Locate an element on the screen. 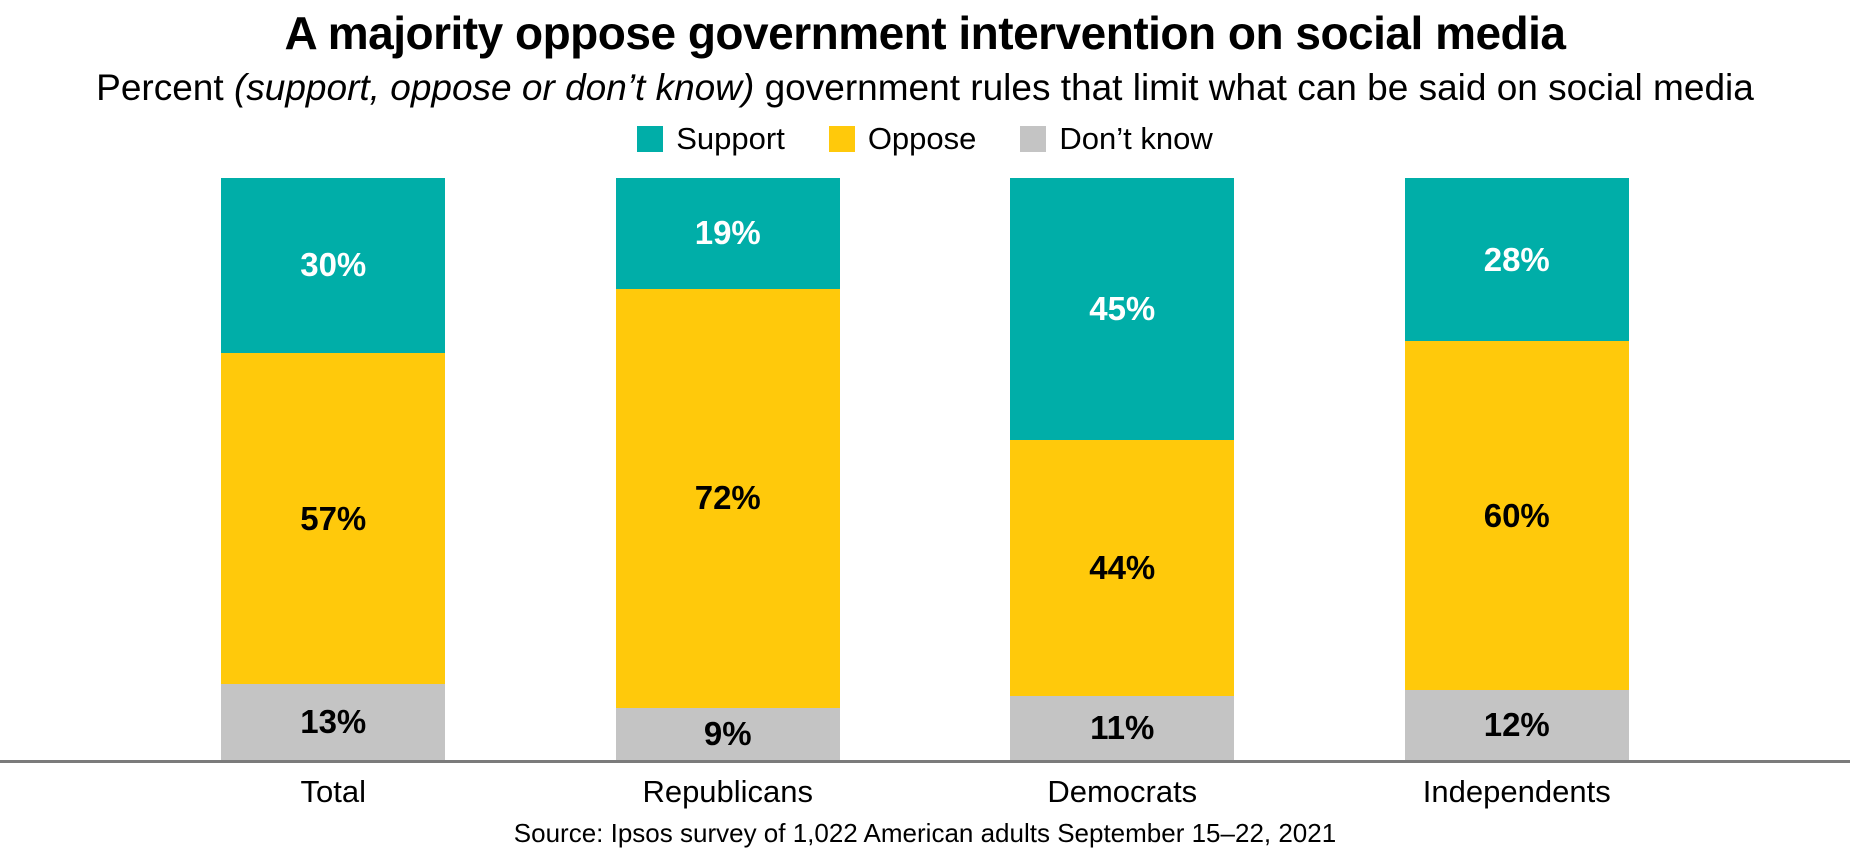 The image size is (1850, 848). bar-segment-value-label: 9% is located at coordinates (727, 733).